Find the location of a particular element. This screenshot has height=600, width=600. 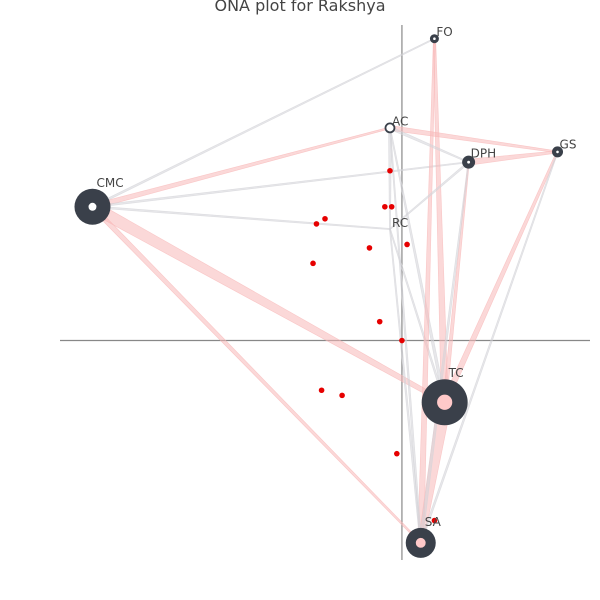

node-fo-center is located at coordinates (434, 39).